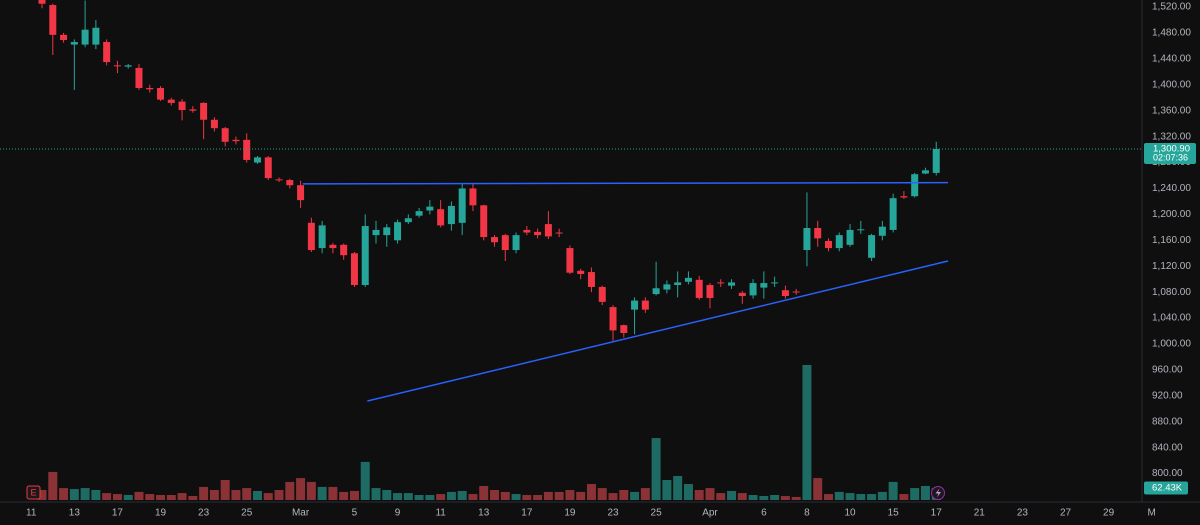 The width and height of the screenshot is (1200, 525). What do you see at coordinates (1171, 266) in the screenshot?
I see `y-tick-label: 1,120.00` at bounding box center [1171, 266].